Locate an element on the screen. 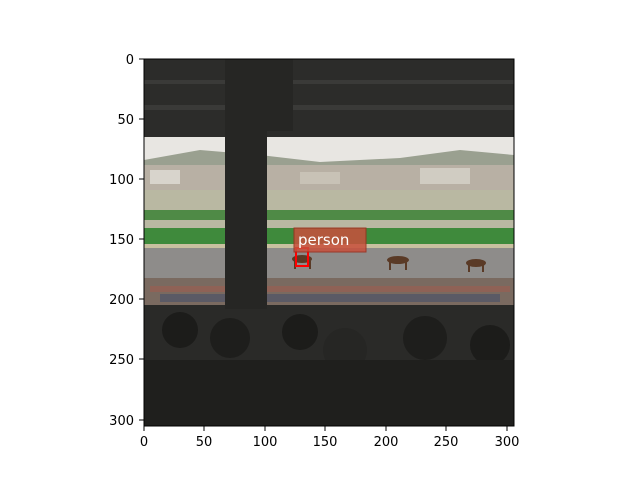 The width and height of the screenshot is (640, 480). detection: person is located at coordinates (330, 247).